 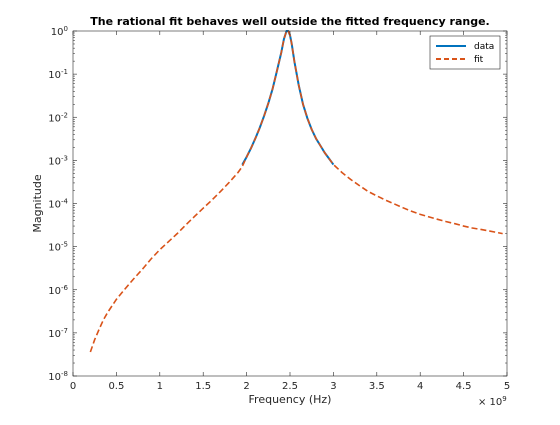 I want to click on y-tick-label-exponent: -1, so click(x=64, y=72).